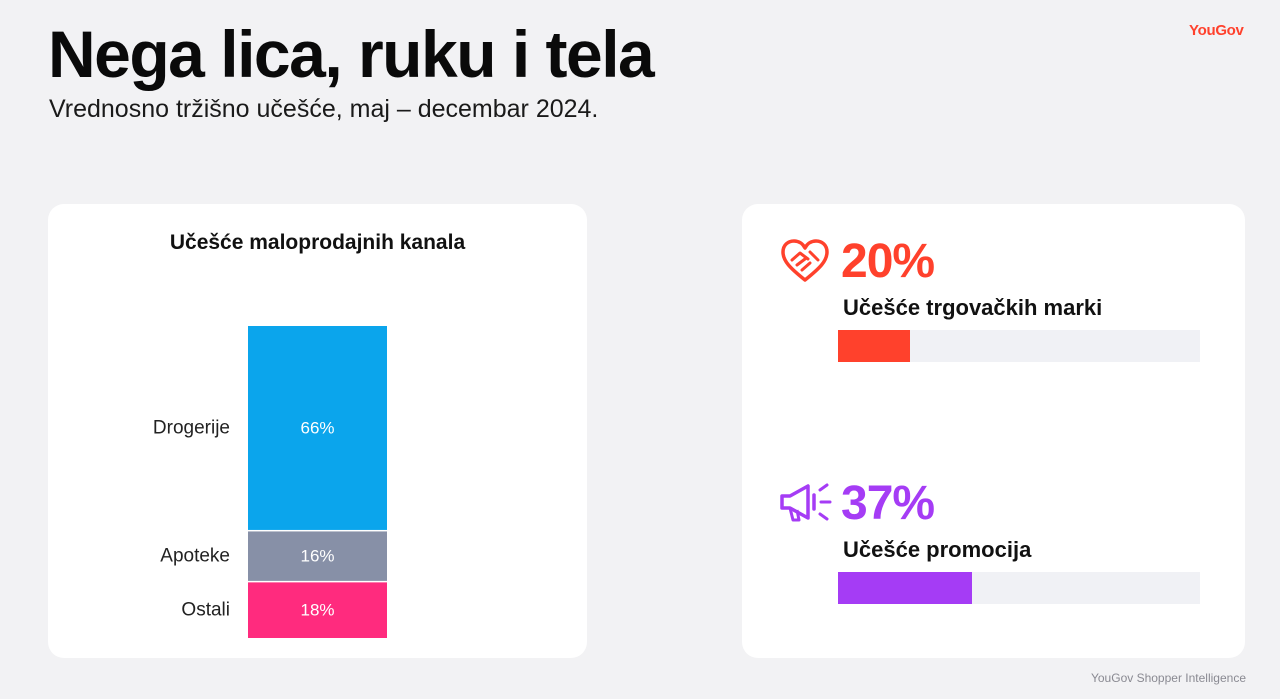 The height and width of the screenshot is (699, 1280). Describe the element at coordinates (205, 610) in the screenshot. I see `category-label-ostali: Ostali` at that location.